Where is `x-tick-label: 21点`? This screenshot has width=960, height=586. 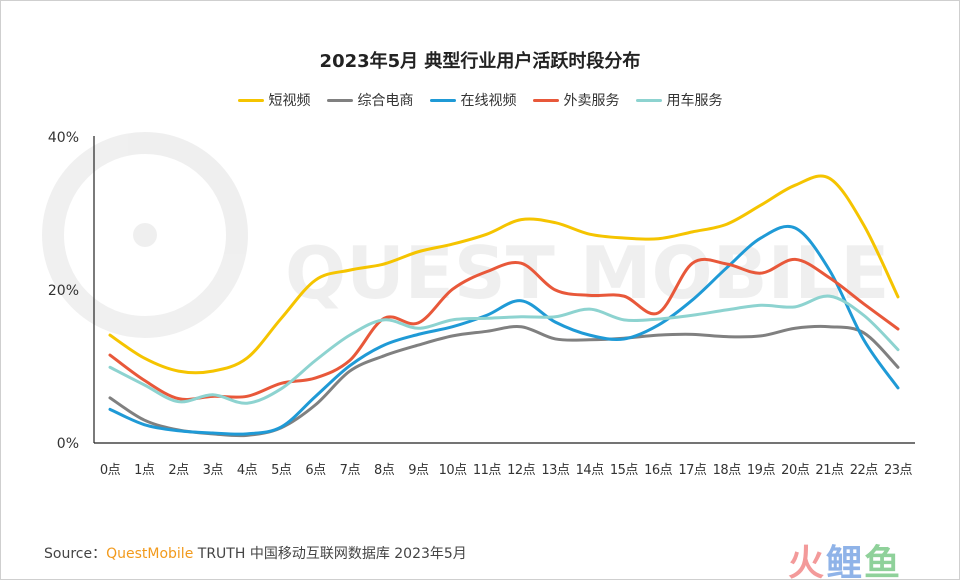
x-tick-label: 21点 is located at coordinates (829, 470).